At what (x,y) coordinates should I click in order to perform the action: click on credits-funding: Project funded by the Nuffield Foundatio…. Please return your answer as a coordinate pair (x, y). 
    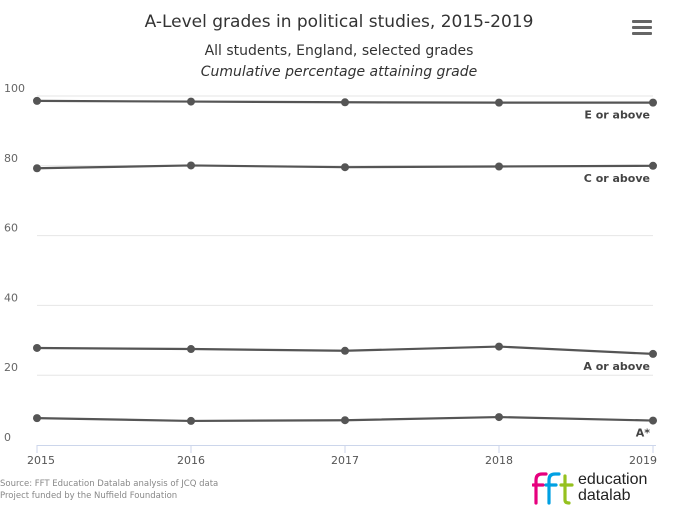
    Looking at the image, I should click on (89, 496).